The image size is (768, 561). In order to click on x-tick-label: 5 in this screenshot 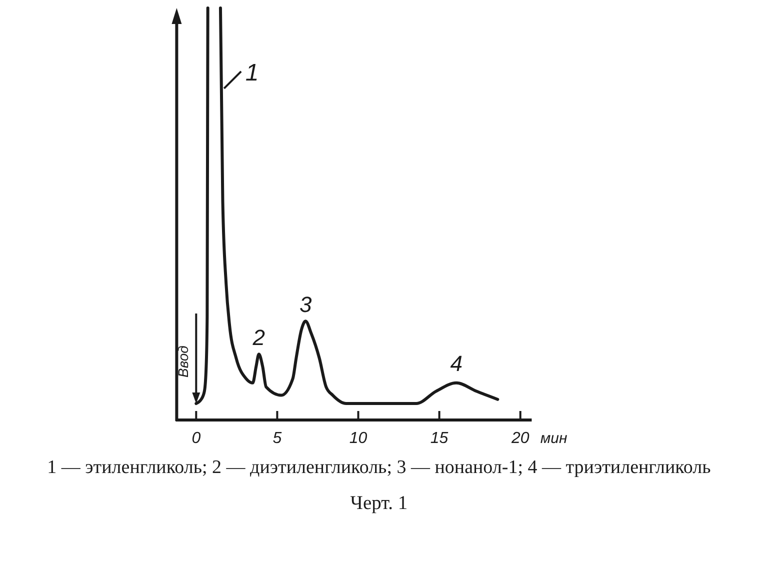, I will do `click(277, 438)`.